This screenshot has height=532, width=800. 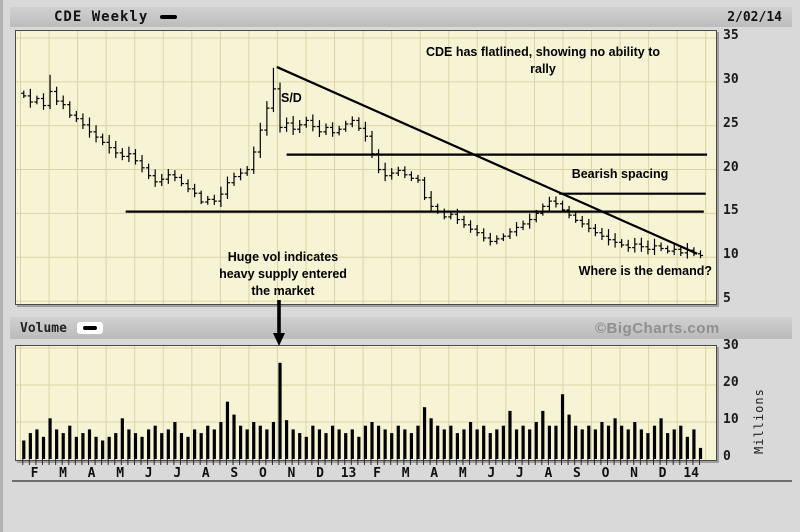 What do you see at coordinates (283, 257) in the screenshot?
I see `annotation-huge-volume-line1: Huge vol indicates` at bounding box center [283, 257].